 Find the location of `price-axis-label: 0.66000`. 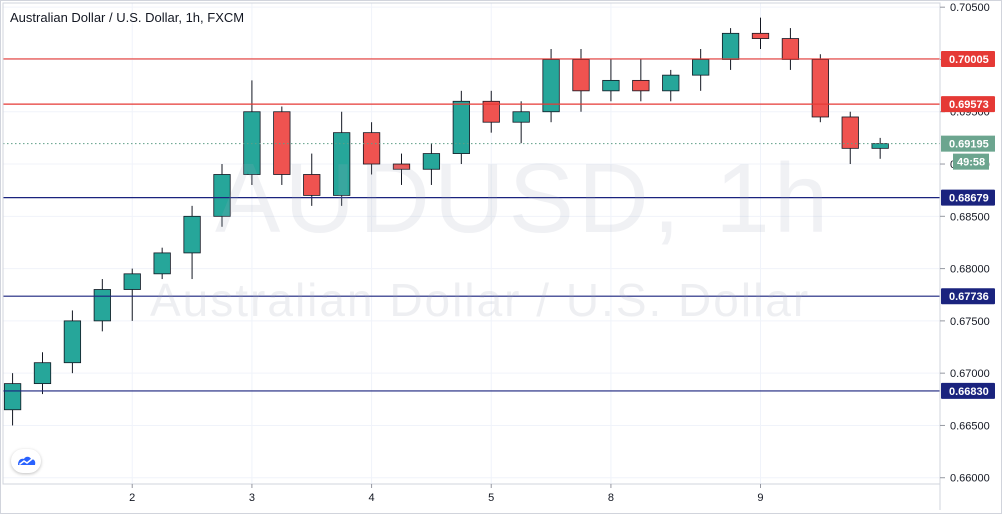

price-axis-label: 0.66000 is located at coordinates (970, 479).